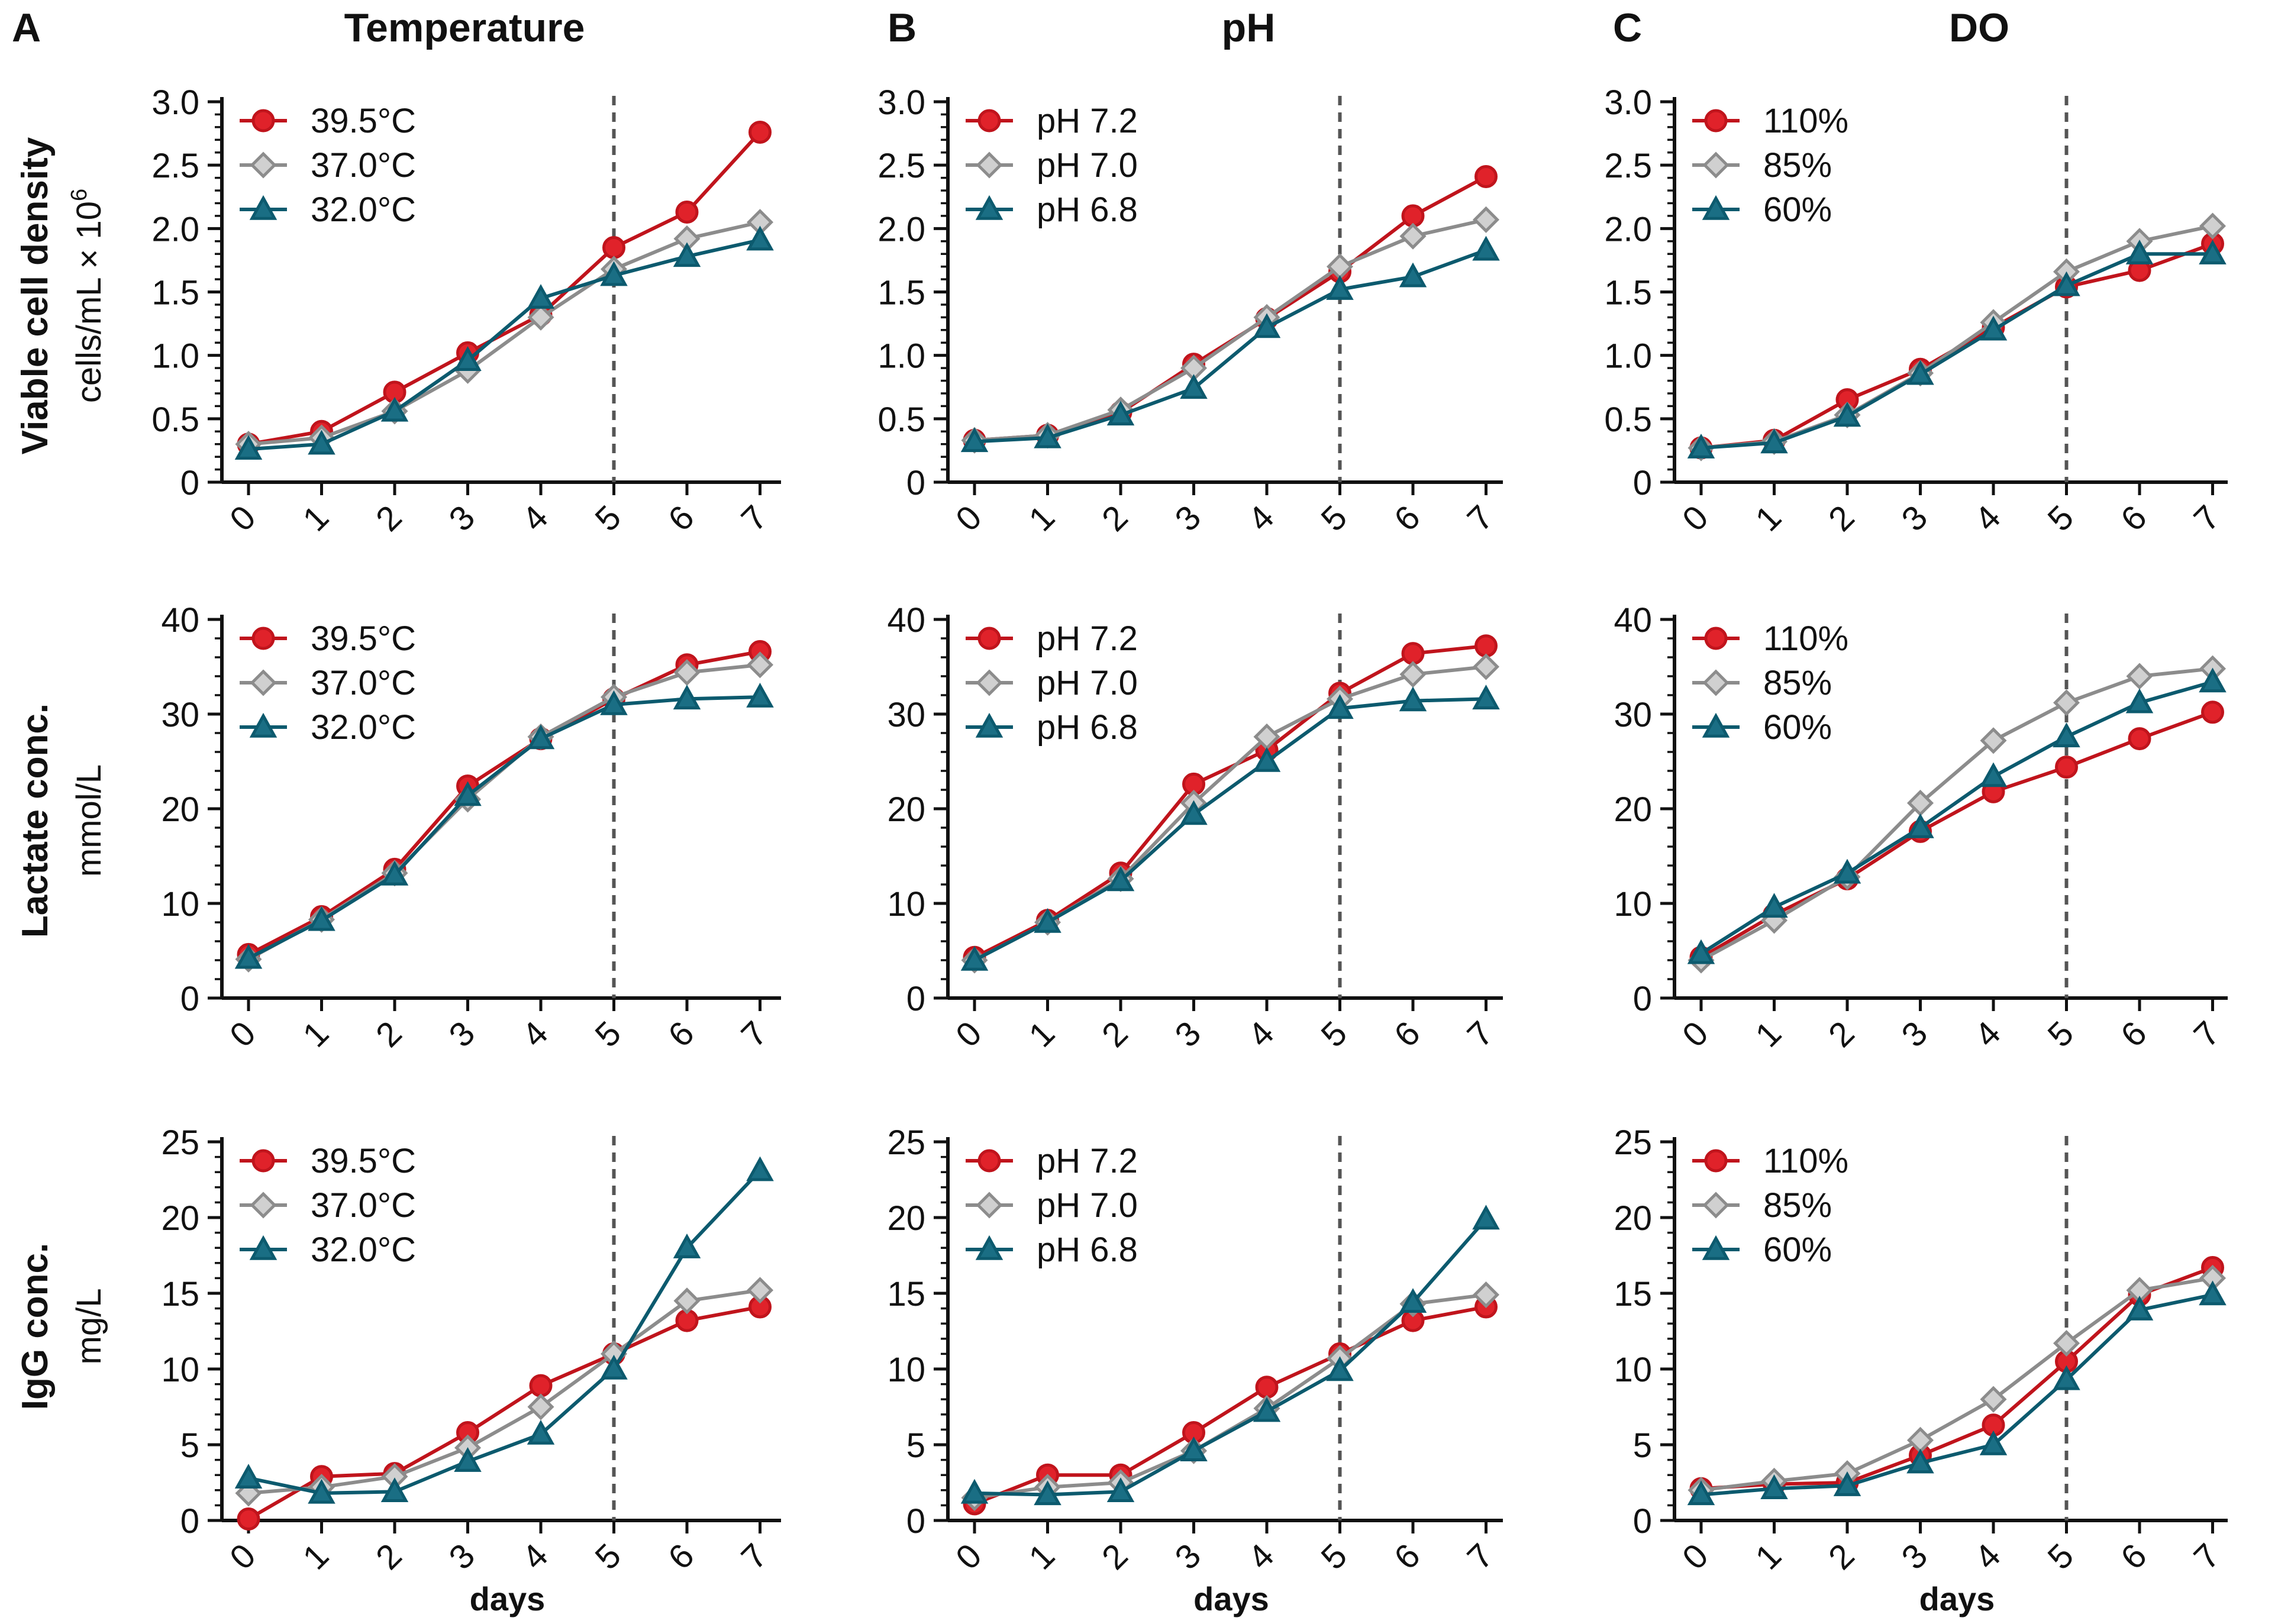  I want to click on y-tick-label: 25, so click(1633, 1143).